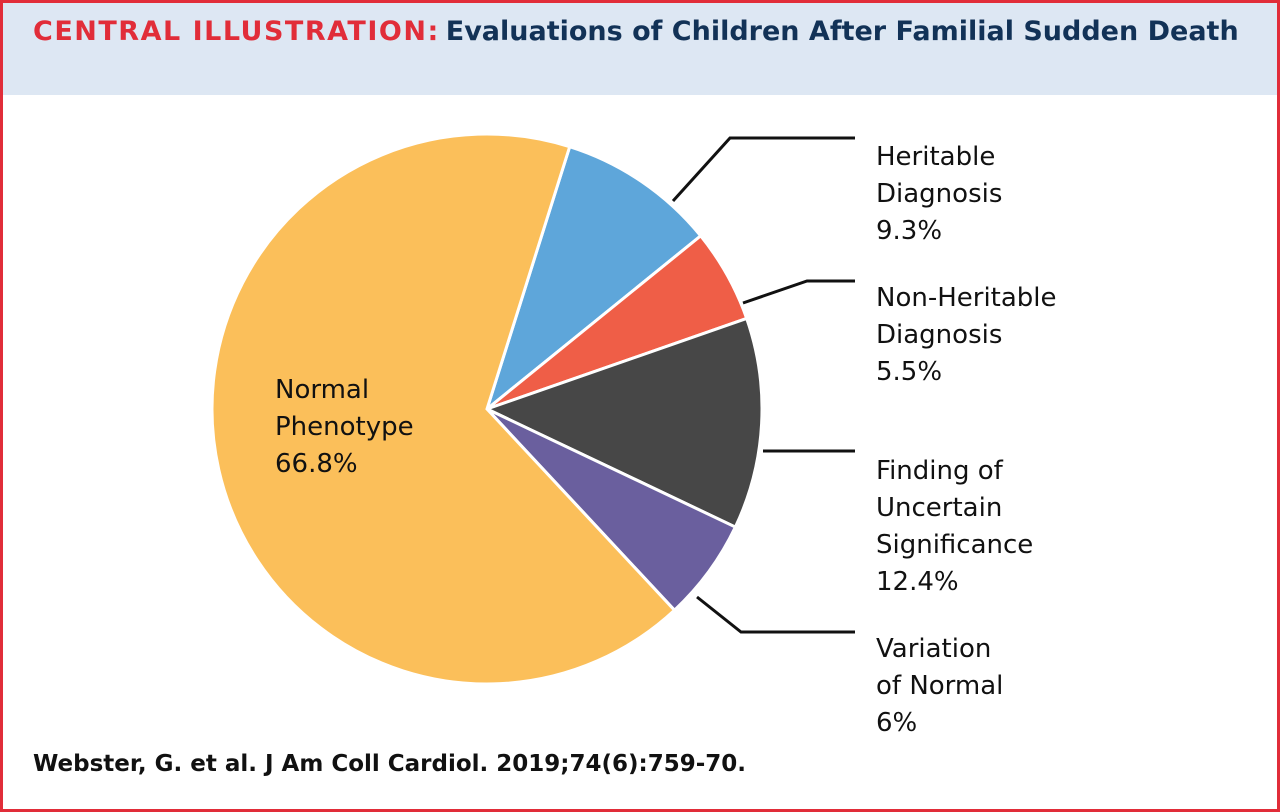 The height and width of the screenshot is (812, 1280). Describe the element at coordinates (593, 279) in the screenshot. I see `pie-slice-heritable-diagnosis` at that location.